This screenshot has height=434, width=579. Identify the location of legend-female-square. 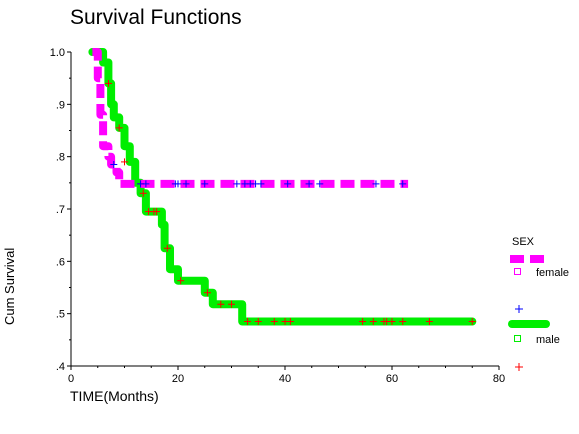
(518, 272).